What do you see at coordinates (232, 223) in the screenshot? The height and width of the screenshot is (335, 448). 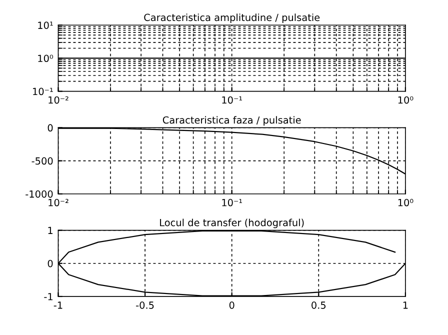 I see `chart-title: Locul de transfer (hodograful)` at bounding box center [232, 223].